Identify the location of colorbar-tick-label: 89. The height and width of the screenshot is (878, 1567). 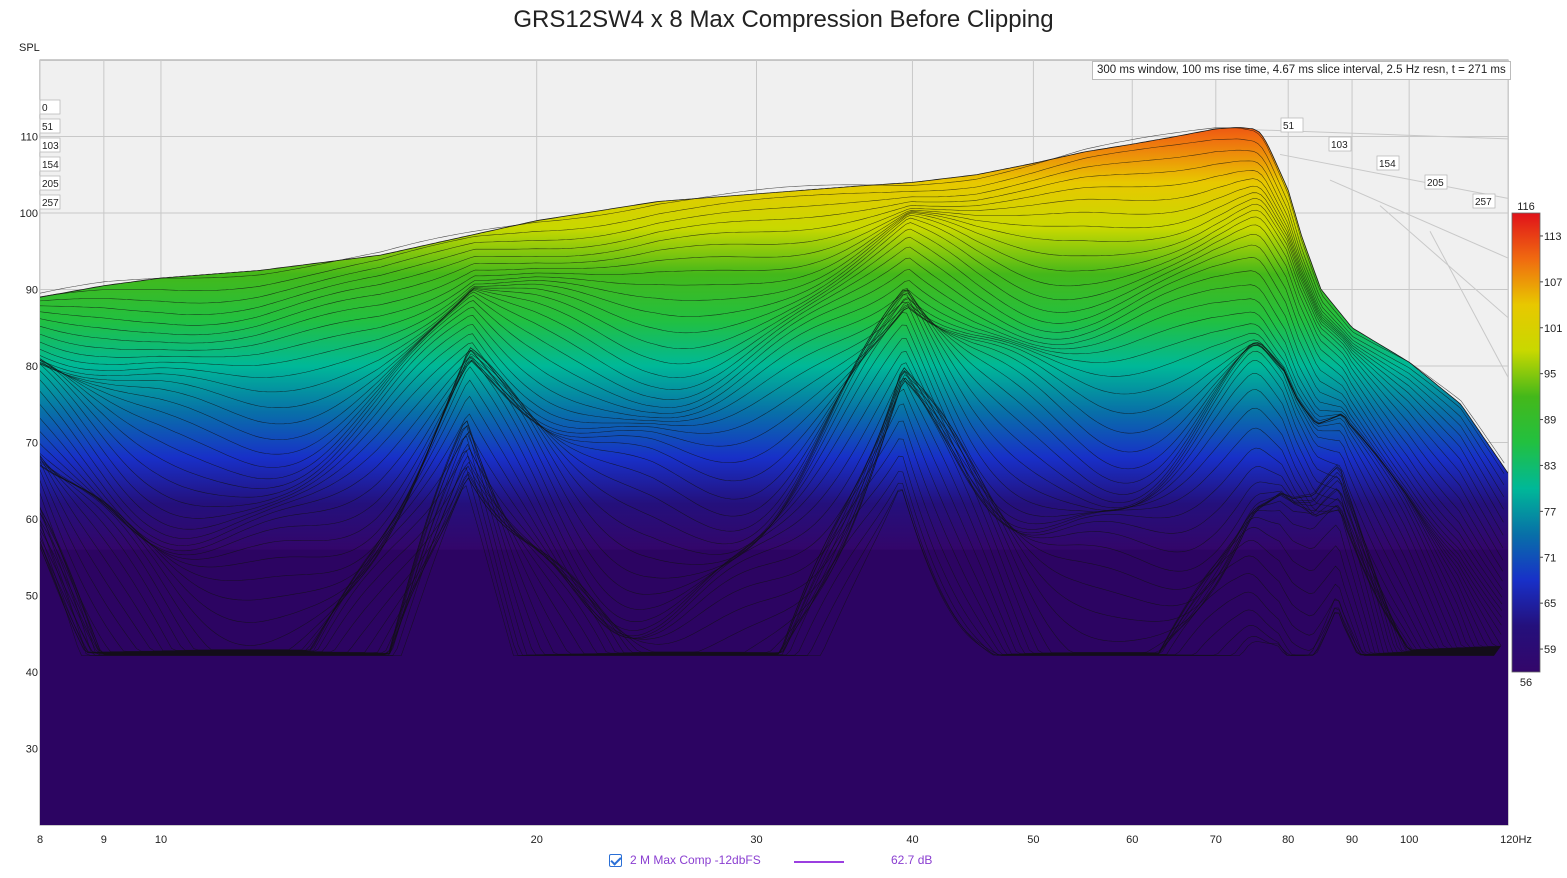
(1550, 421).